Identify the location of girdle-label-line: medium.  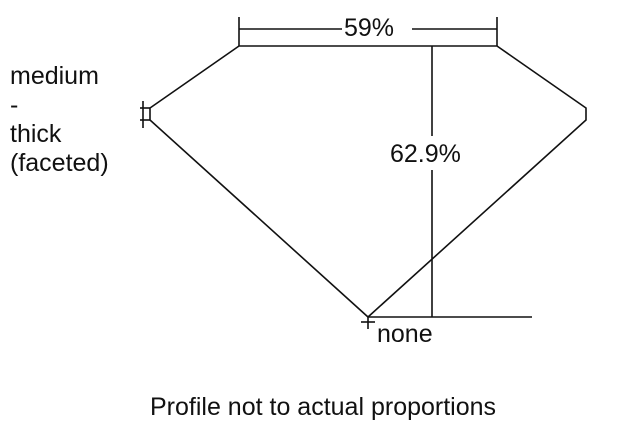
(54, 76).